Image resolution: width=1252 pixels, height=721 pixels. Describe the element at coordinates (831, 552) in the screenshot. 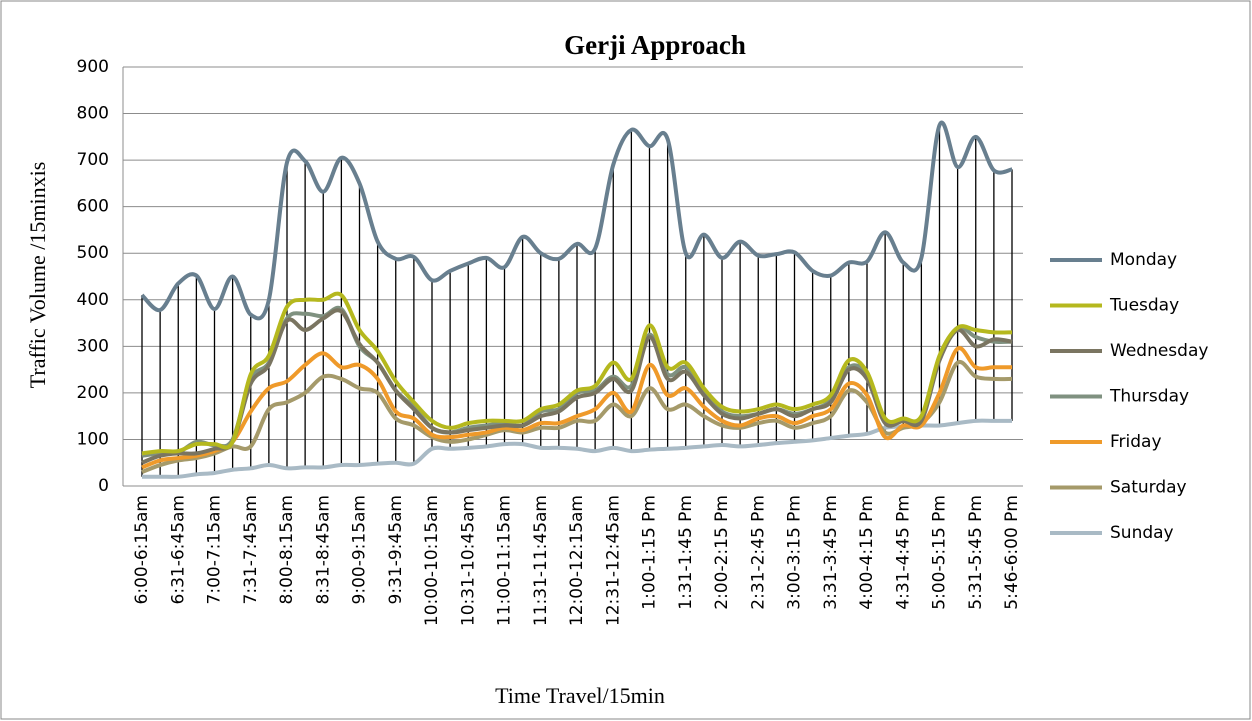

I see `x-tick-label: 3:31-3:45 Pm` at that location.